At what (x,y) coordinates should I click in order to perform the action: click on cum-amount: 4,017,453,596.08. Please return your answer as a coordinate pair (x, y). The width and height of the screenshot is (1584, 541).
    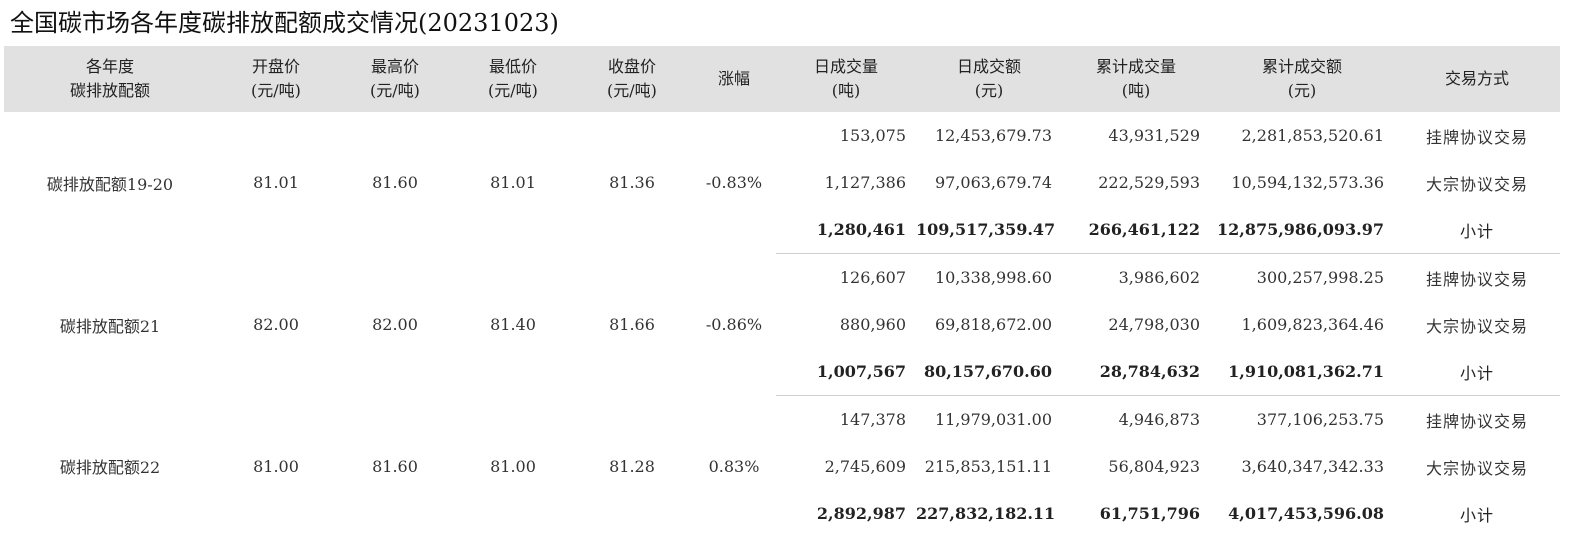
    Looking at the image, I should click on (1306, 513).